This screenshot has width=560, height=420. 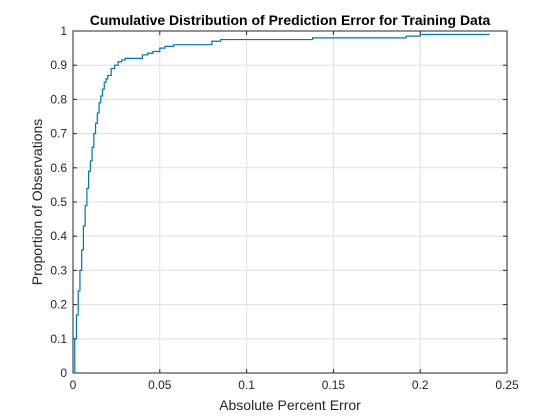 I want to click on x-tick-label: 0.2, so click(x=420, y=385).